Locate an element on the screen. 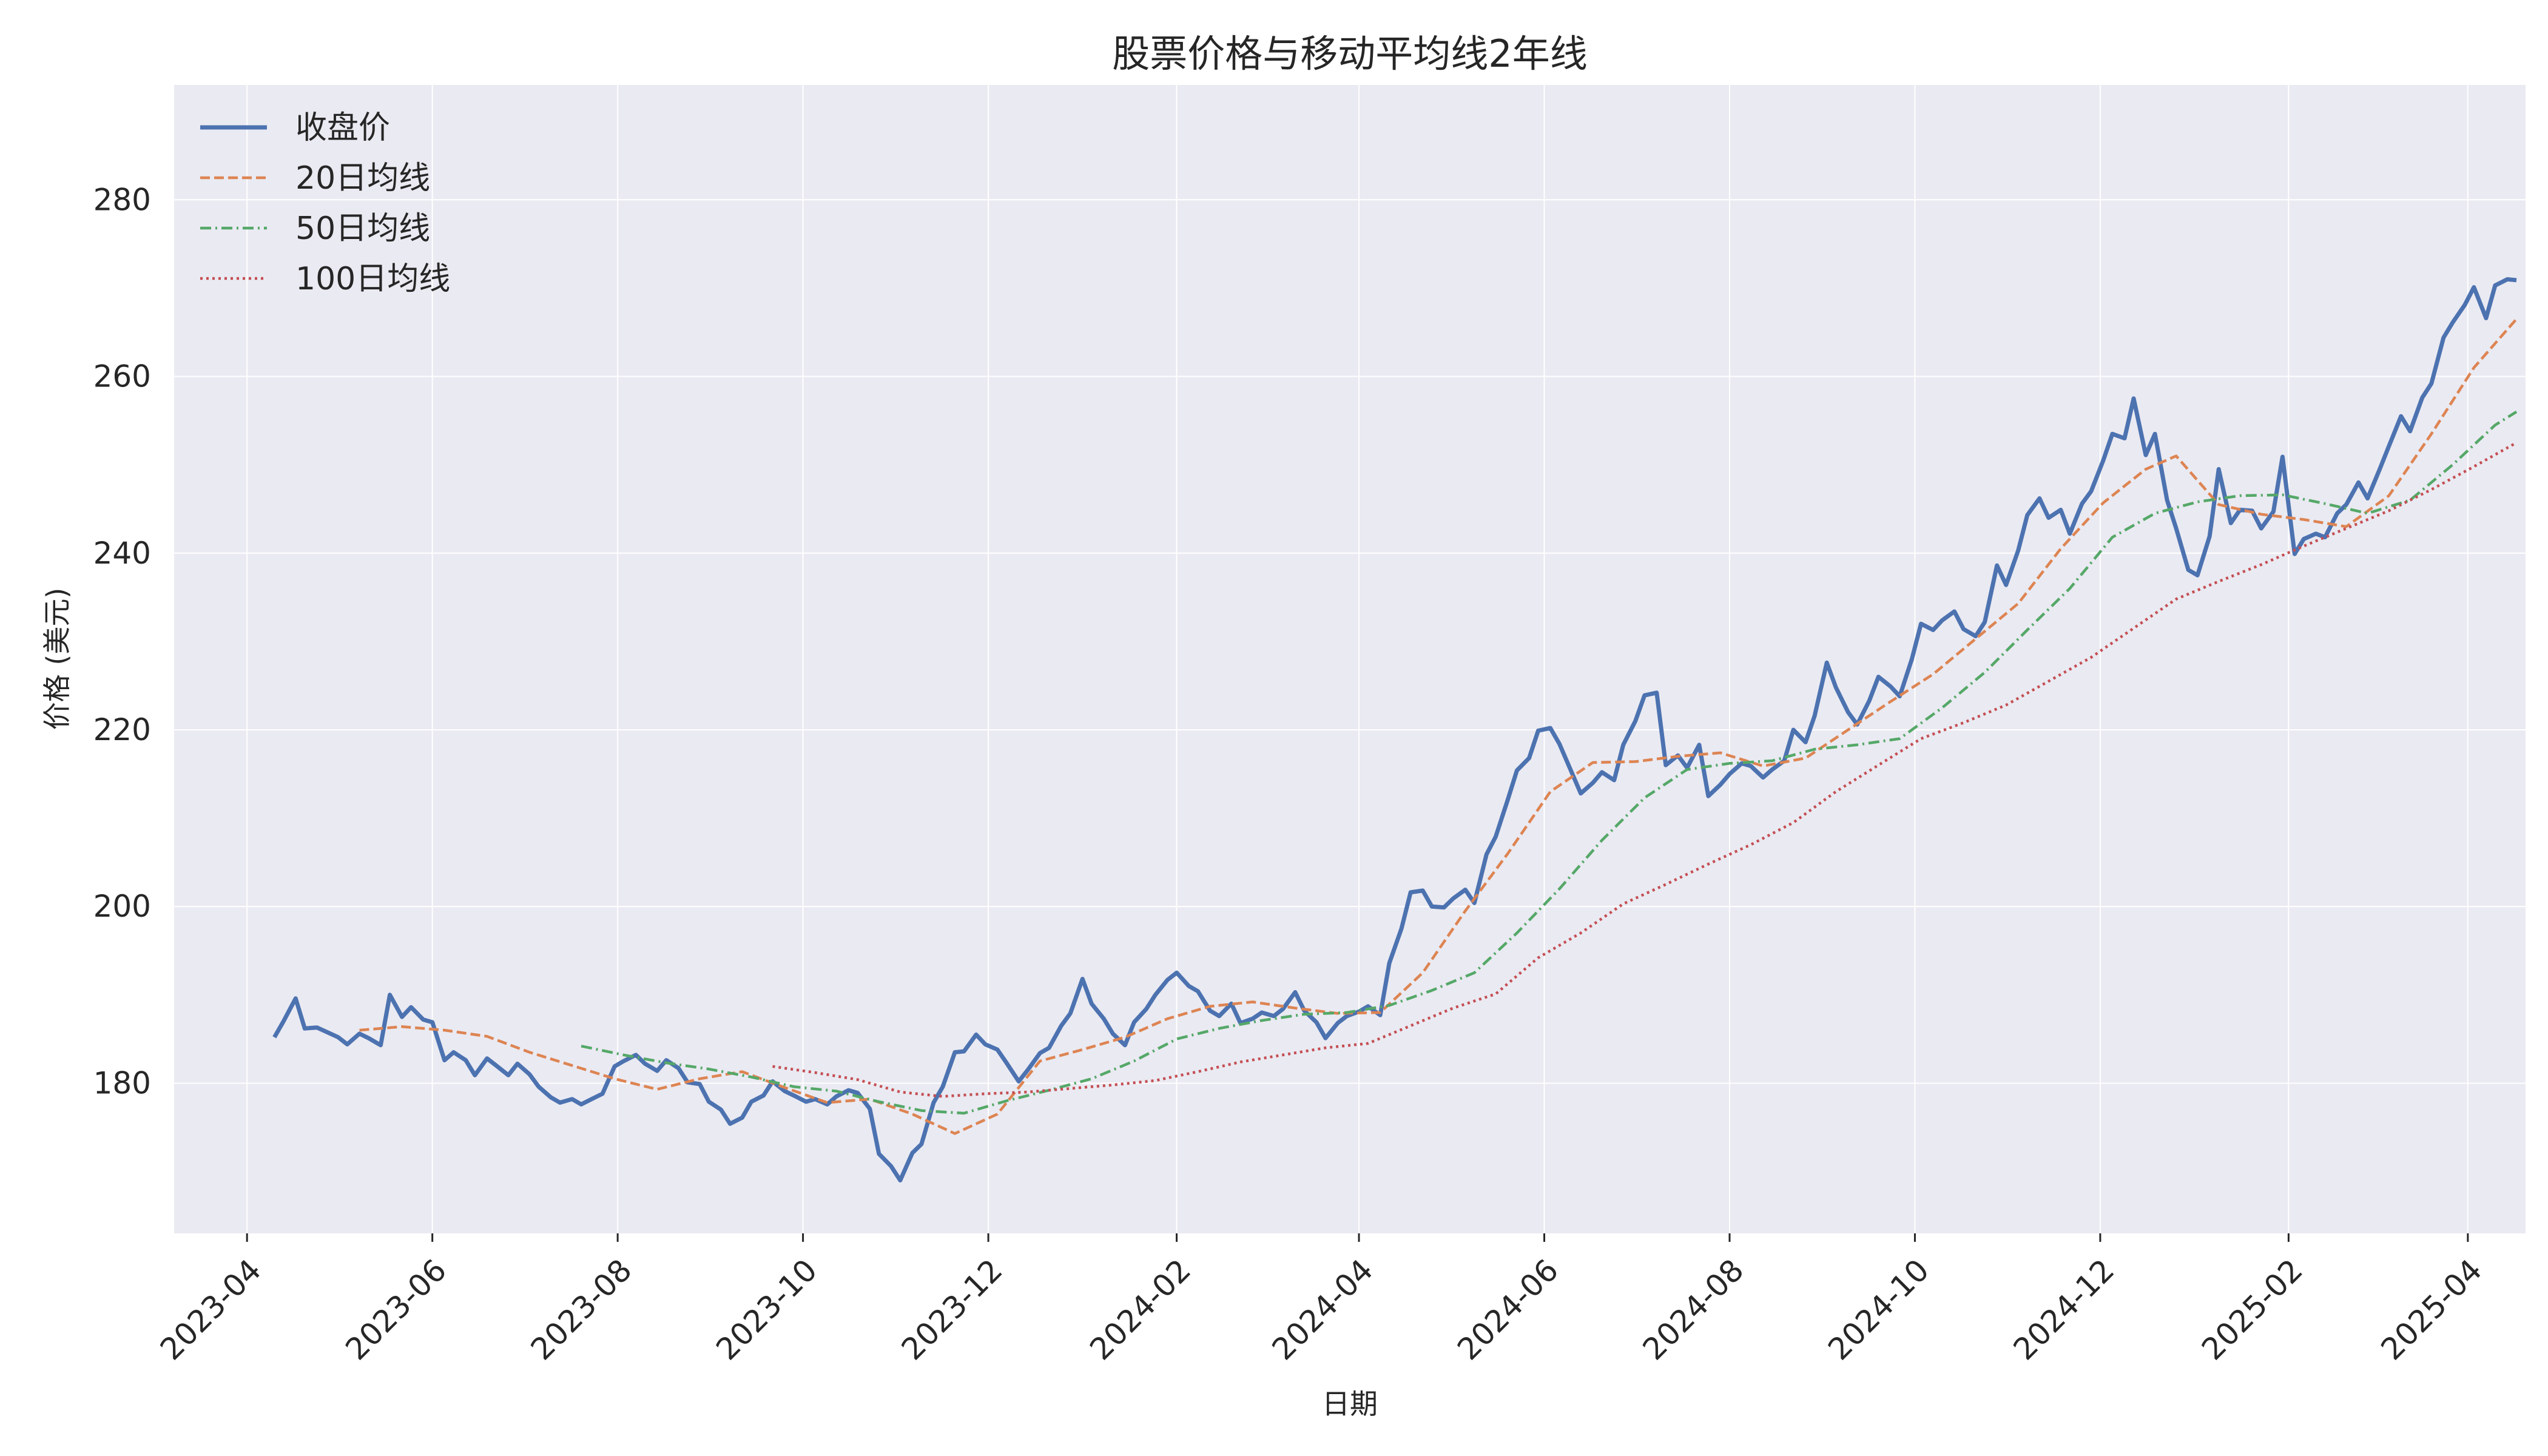 The width and height of the screenshot is (2548, 1456). y-tick-label: 220 is located at coordinates (122, 729).